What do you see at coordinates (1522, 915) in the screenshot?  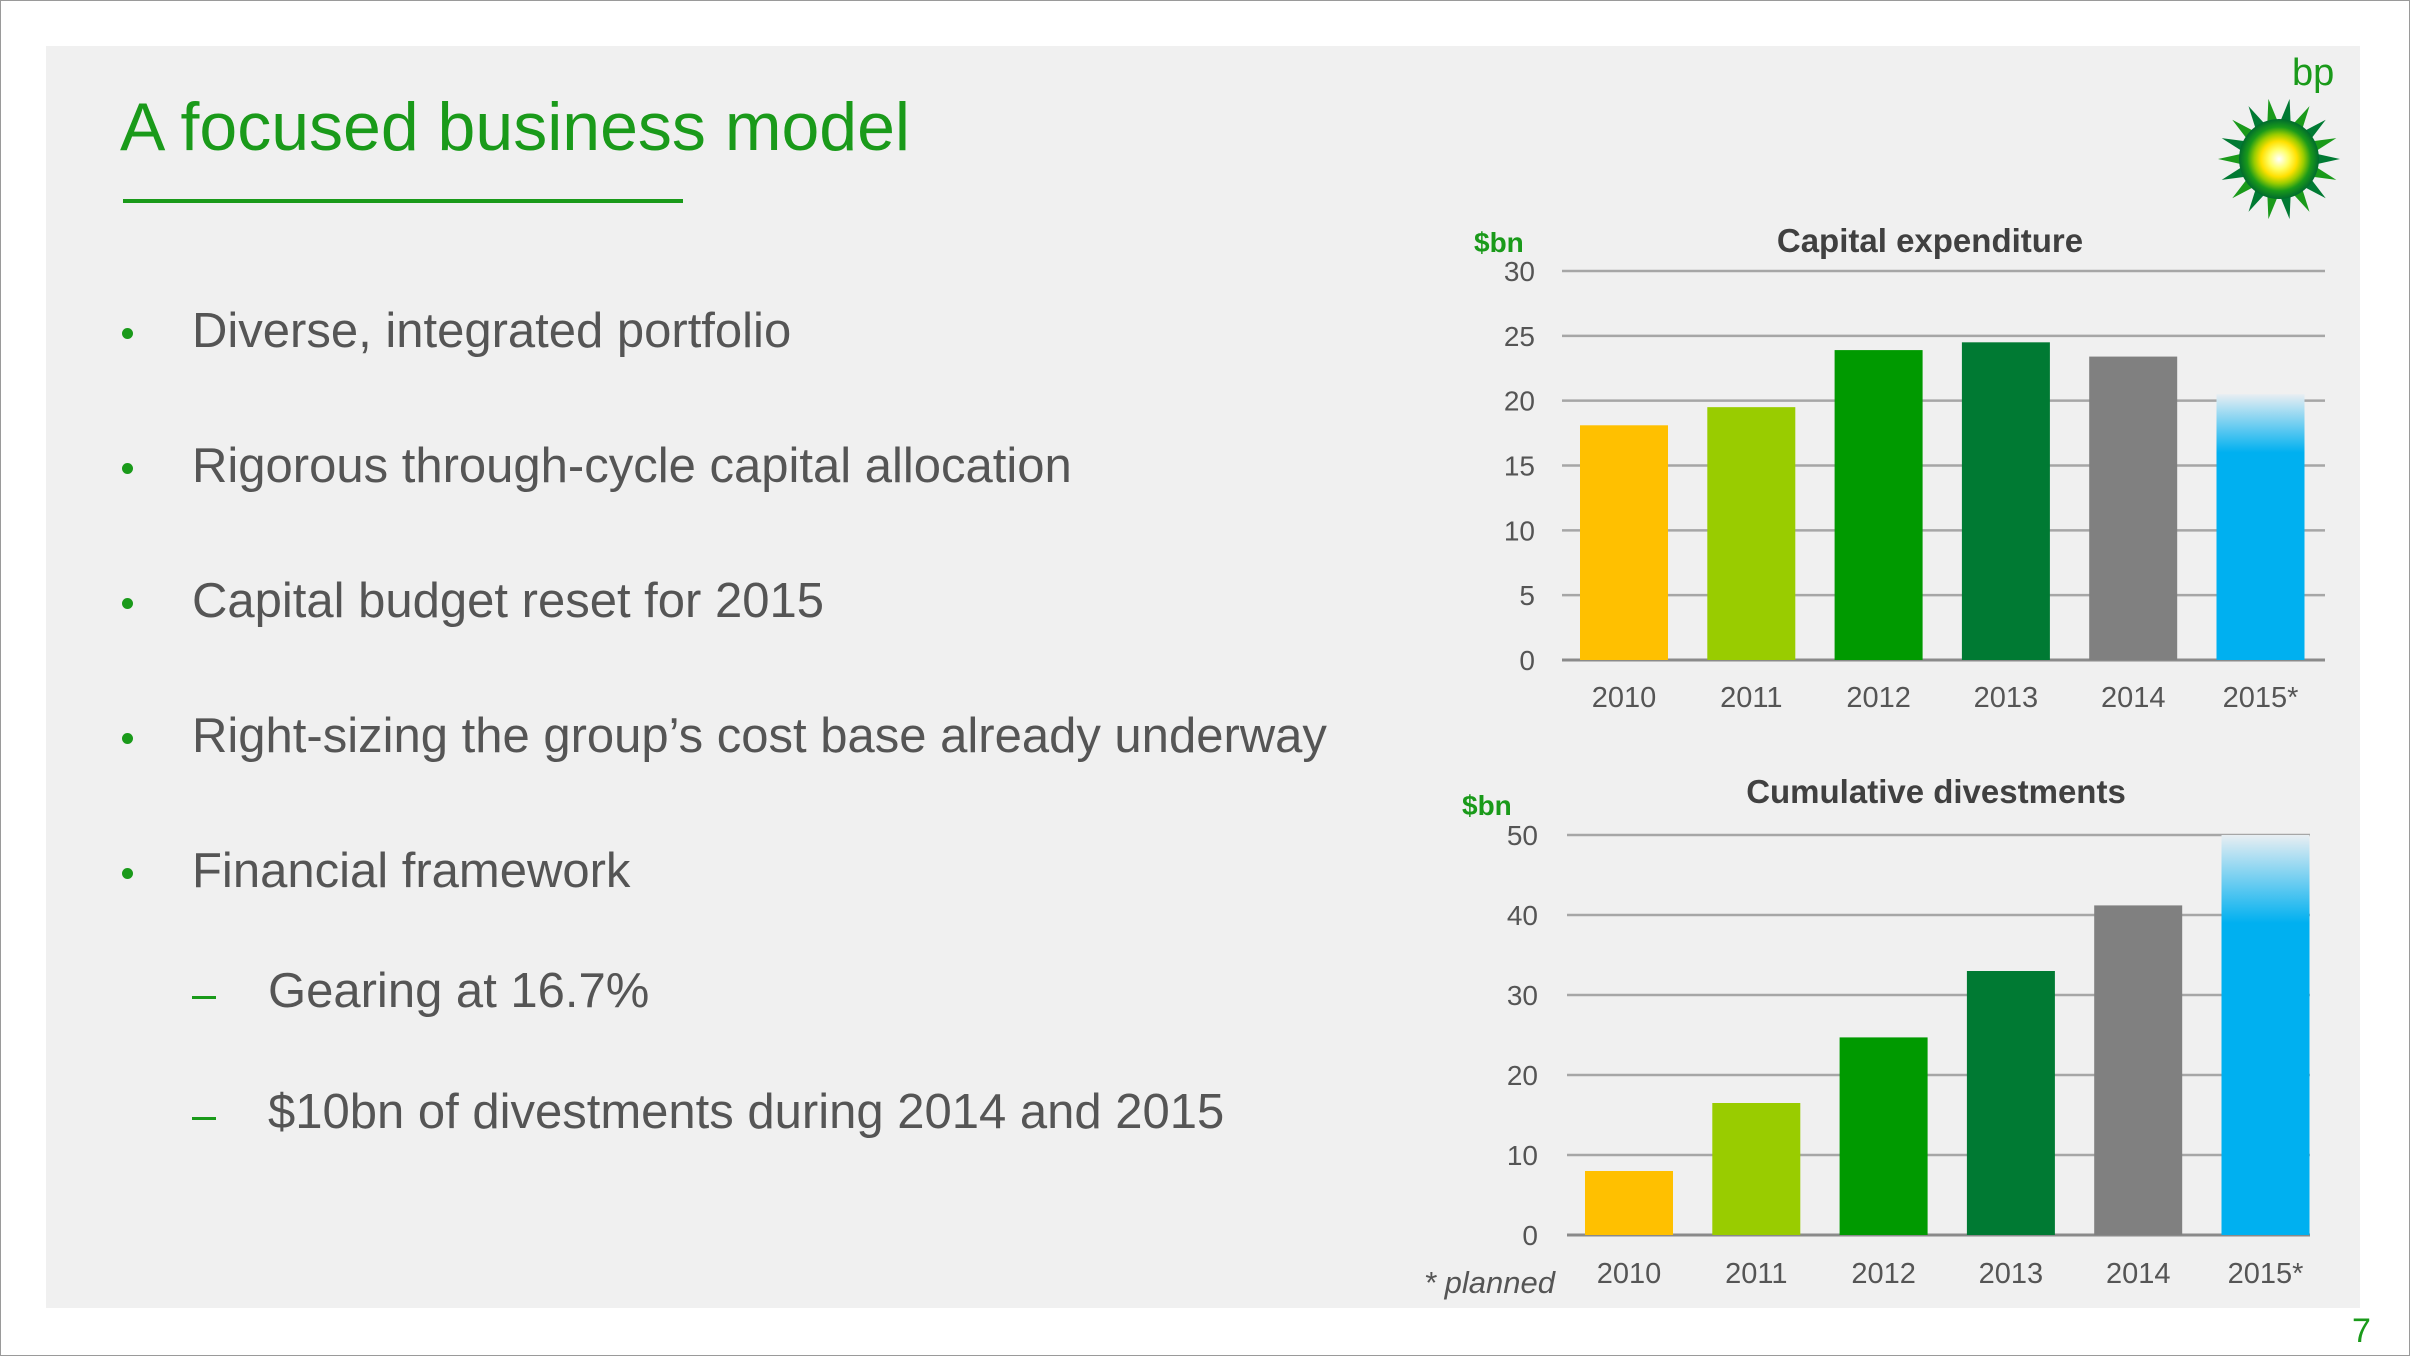 I see `y-tick-label: 40` at bounding box center [1522, 915].